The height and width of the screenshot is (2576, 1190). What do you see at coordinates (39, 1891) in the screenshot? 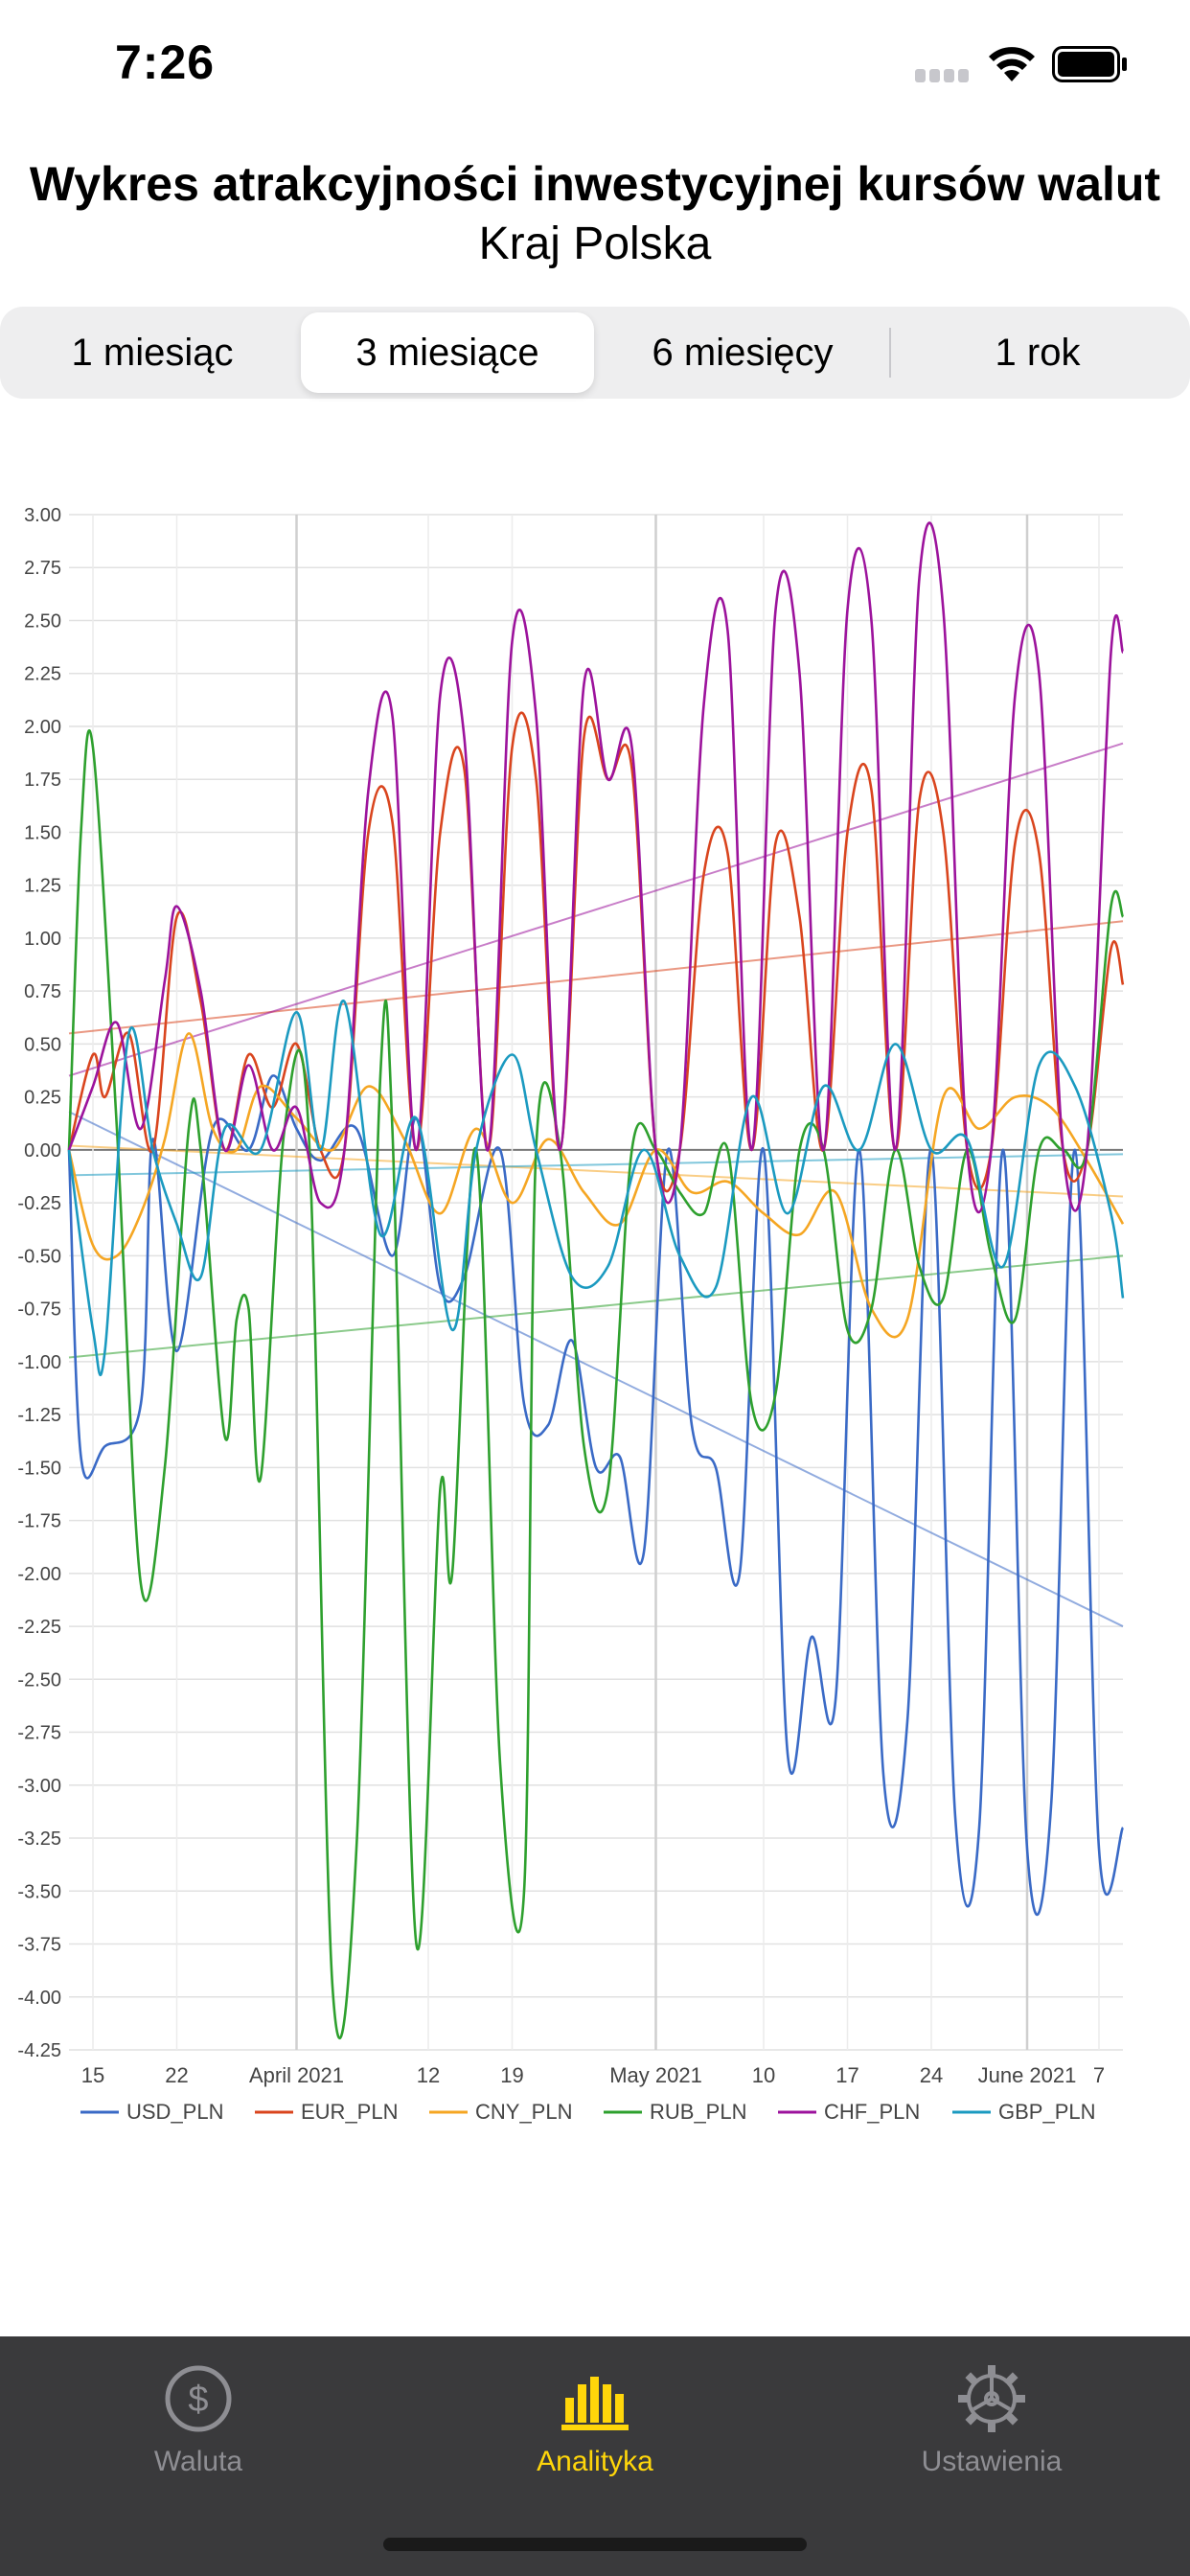
I see `y-tick-label: -3.50` at bounding box center [39, 1891].